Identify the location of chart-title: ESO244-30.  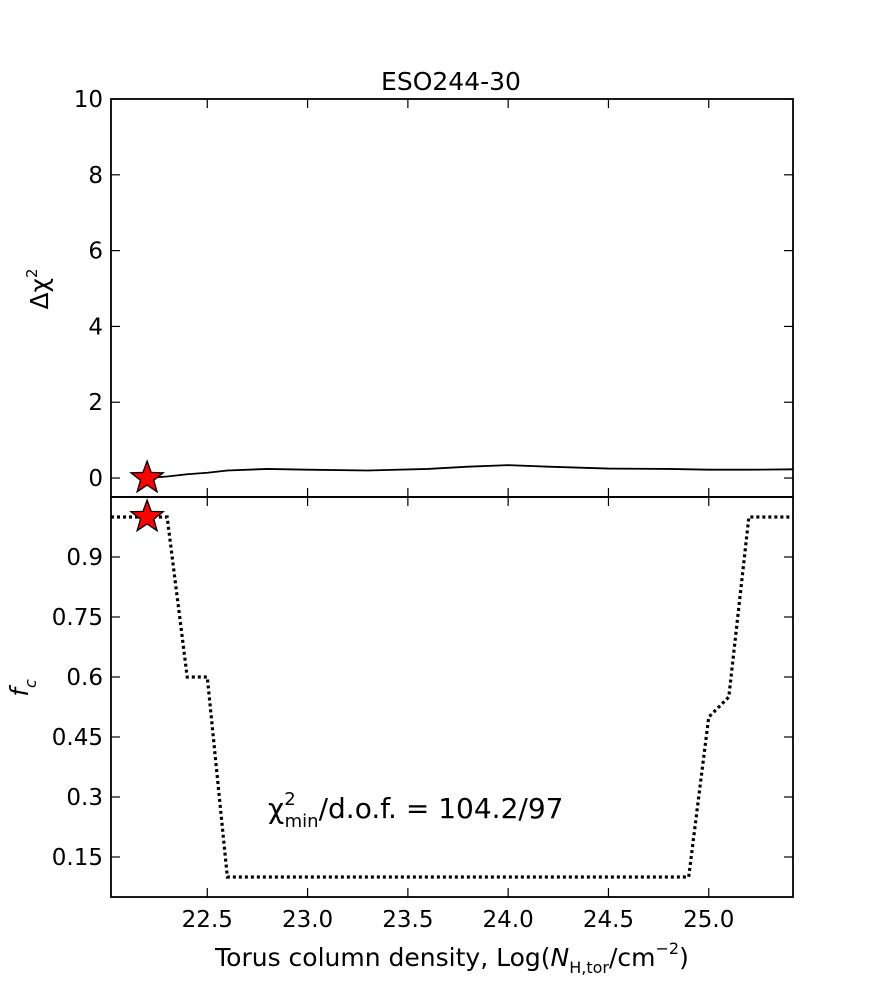
(451, 81).